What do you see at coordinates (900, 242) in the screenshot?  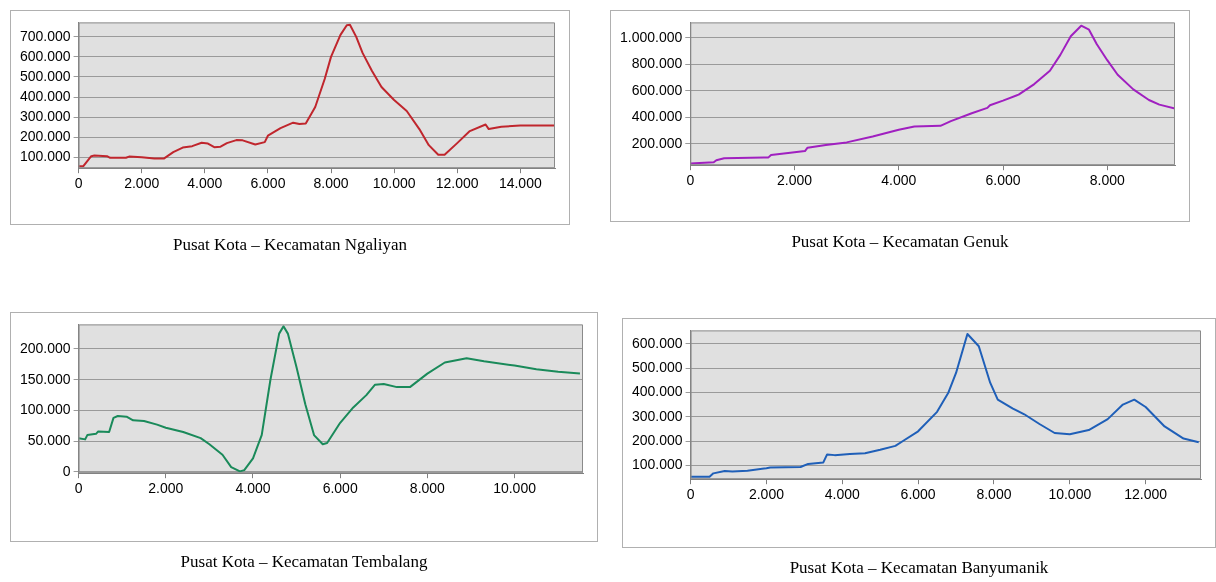 I see `text: Pusat Kota – Kecamatan Genuk` at bounding box center [900, 242].